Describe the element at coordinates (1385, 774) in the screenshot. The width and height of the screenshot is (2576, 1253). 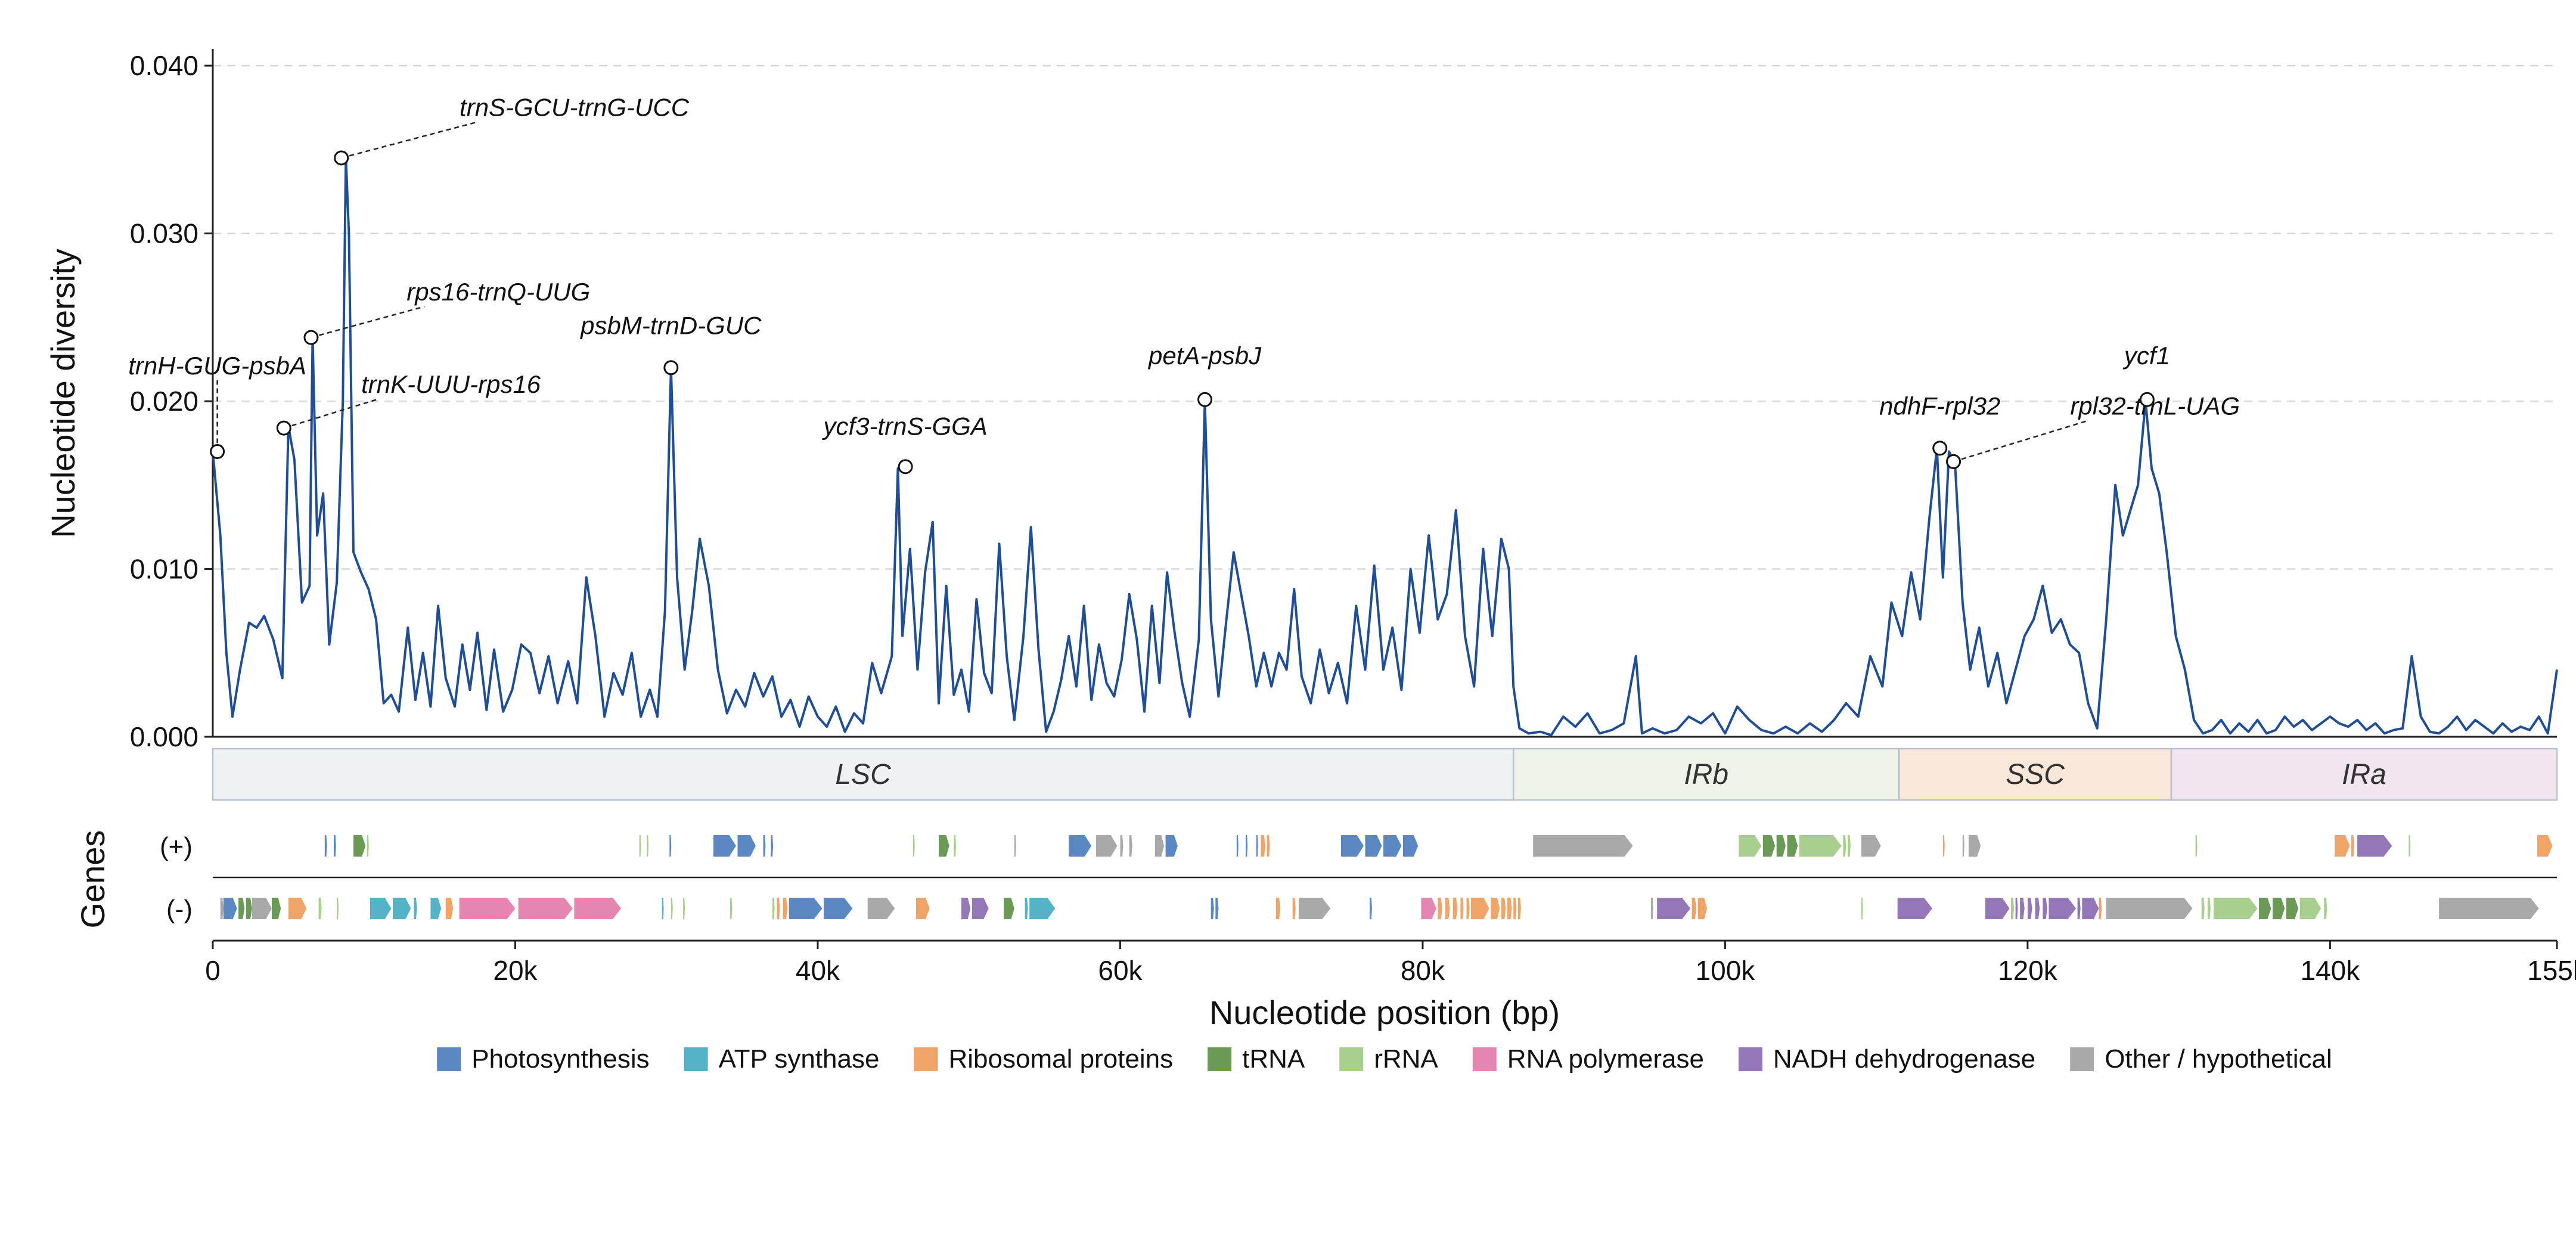
I see `genome-regions: LSC IRb SSC IRa` at that location.